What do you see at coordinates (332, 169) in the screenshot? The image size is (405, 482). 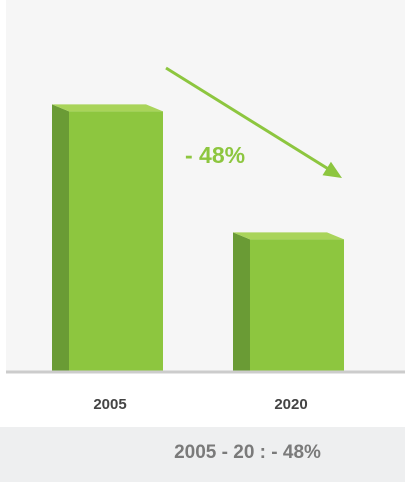 I see `trend-arrow-head` at bounding box center [332, 169].